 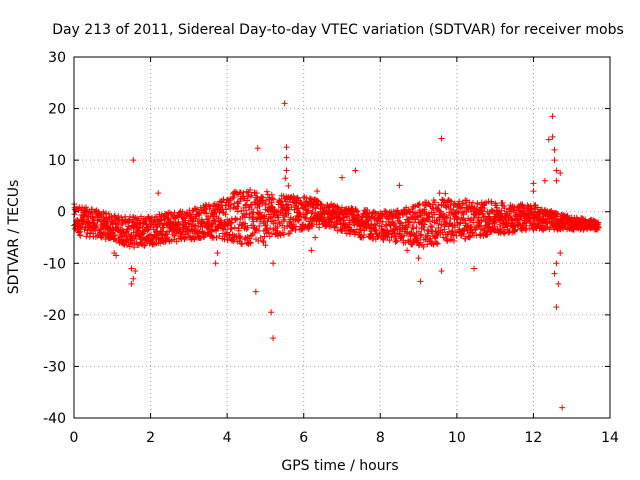 I want to click on y-tick-label: 30, so click(x=57, y=58).